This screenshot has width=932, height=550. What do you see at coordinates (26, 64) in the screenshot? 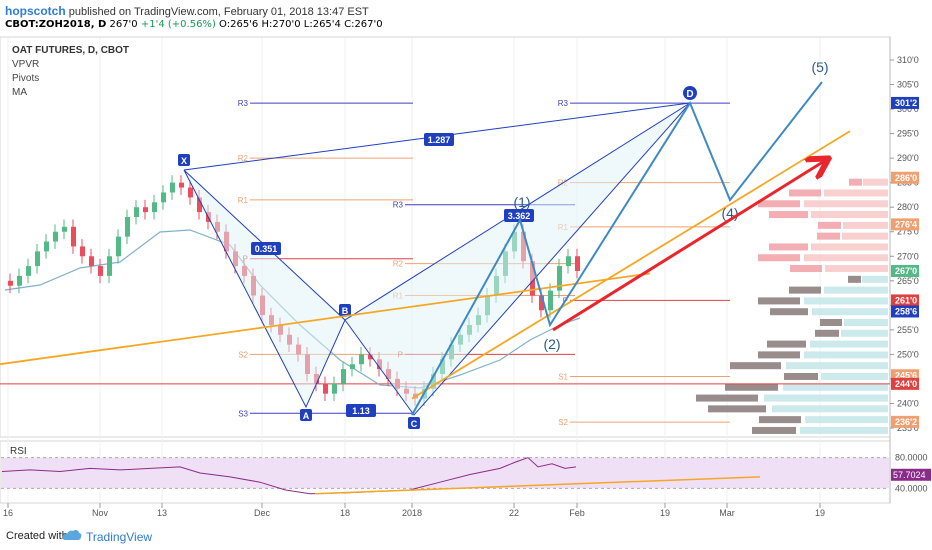
I see `legend-item-vpvr: VPVR` at bounding box center [26, 64].